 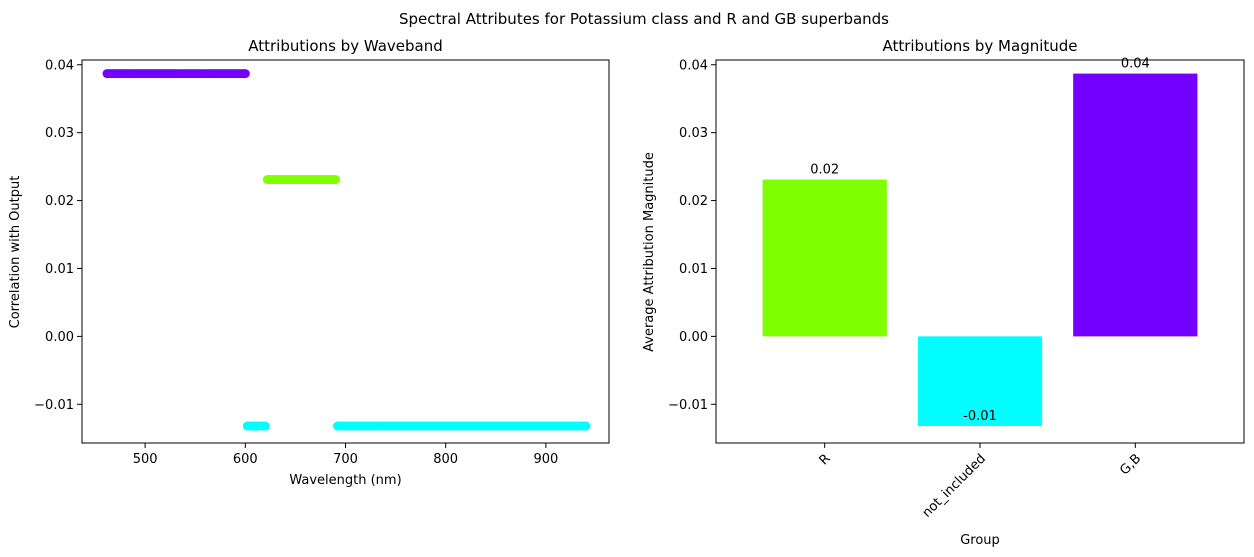 What do you see at coordinates (824, 258) in the screenshot?
I see `bar-r` at bounding box center [824, 258].